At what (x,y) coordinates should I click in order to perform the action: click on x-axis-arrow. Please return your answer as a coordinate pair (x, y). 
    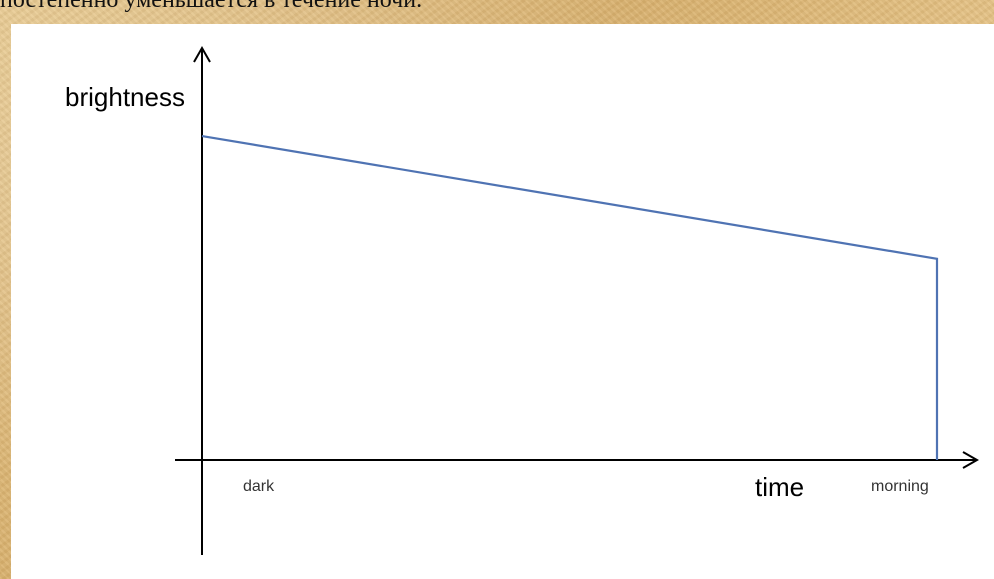
    Looking at the image, I should click on (971, 460).